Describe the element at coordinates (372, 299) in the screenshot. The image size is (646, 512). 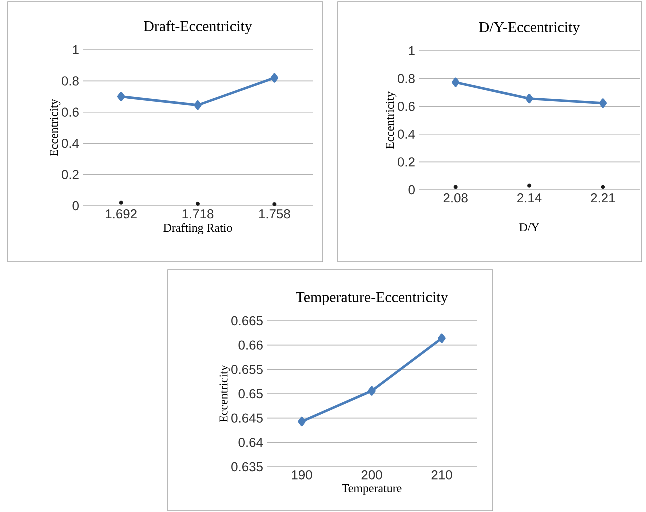
I see `chart-title: Temperature-Eccentricity` at that location.